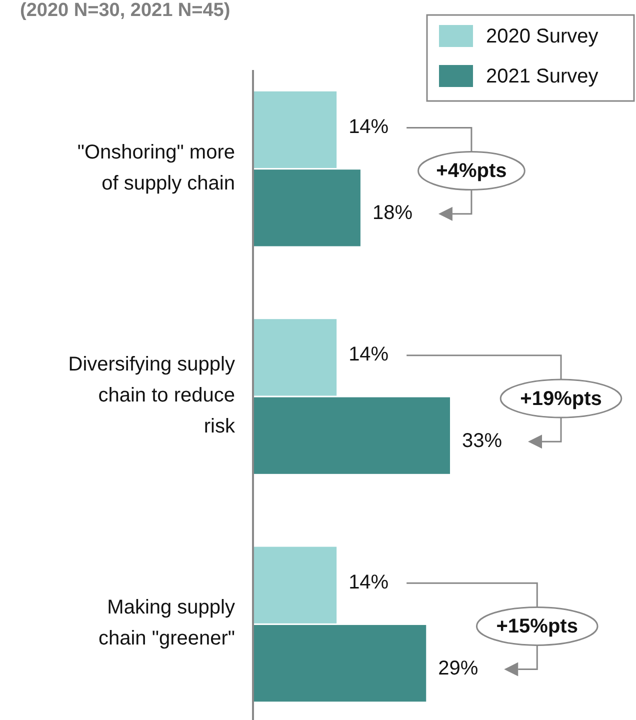 The width and height of the screenshot is (636, 720). What do you see at coordinates (561, 399) in the screenshot?
I see `text: +19%pts` at bounding box center [561, 399].